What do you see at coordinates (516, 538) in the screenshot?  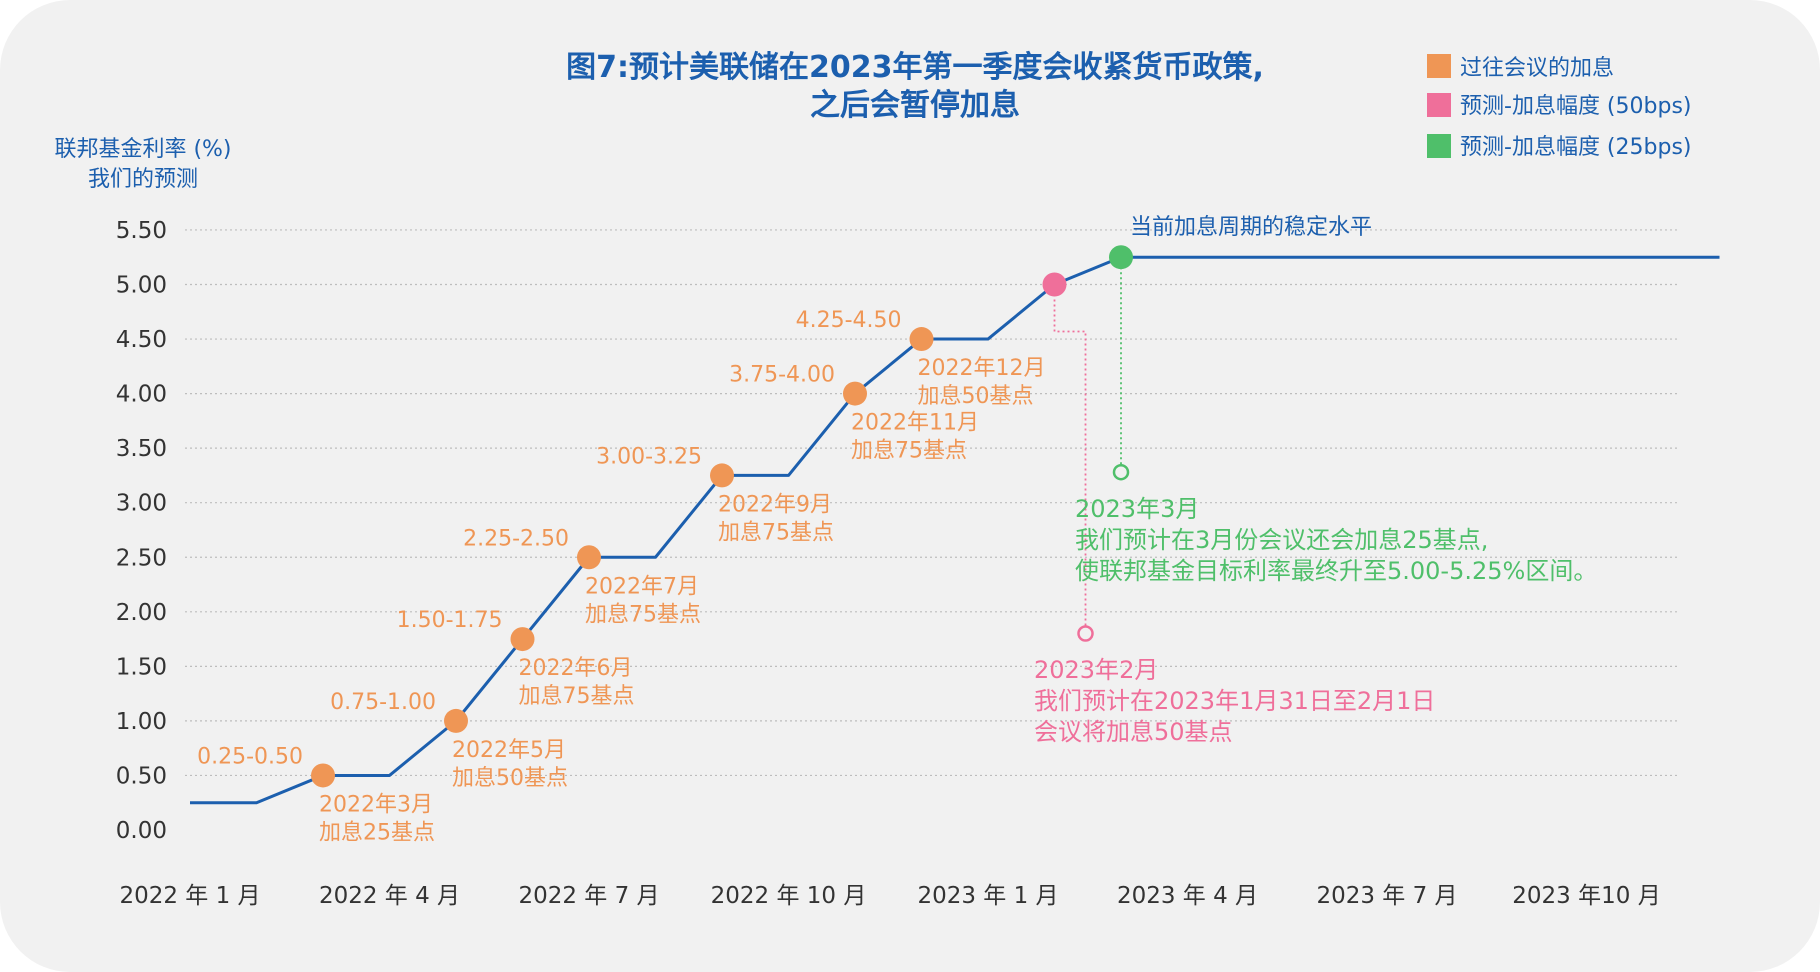 I see `hike-range-label: 2.25-2.50` at bounding box center [516, 538].